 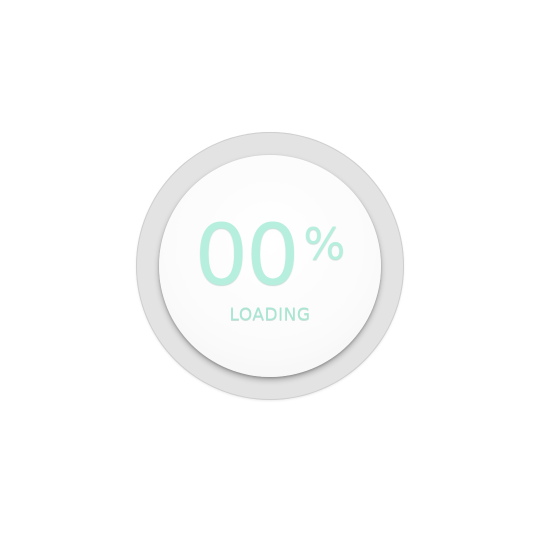 I want to click on percent-readout: 00%, so click(x=270, y=255).